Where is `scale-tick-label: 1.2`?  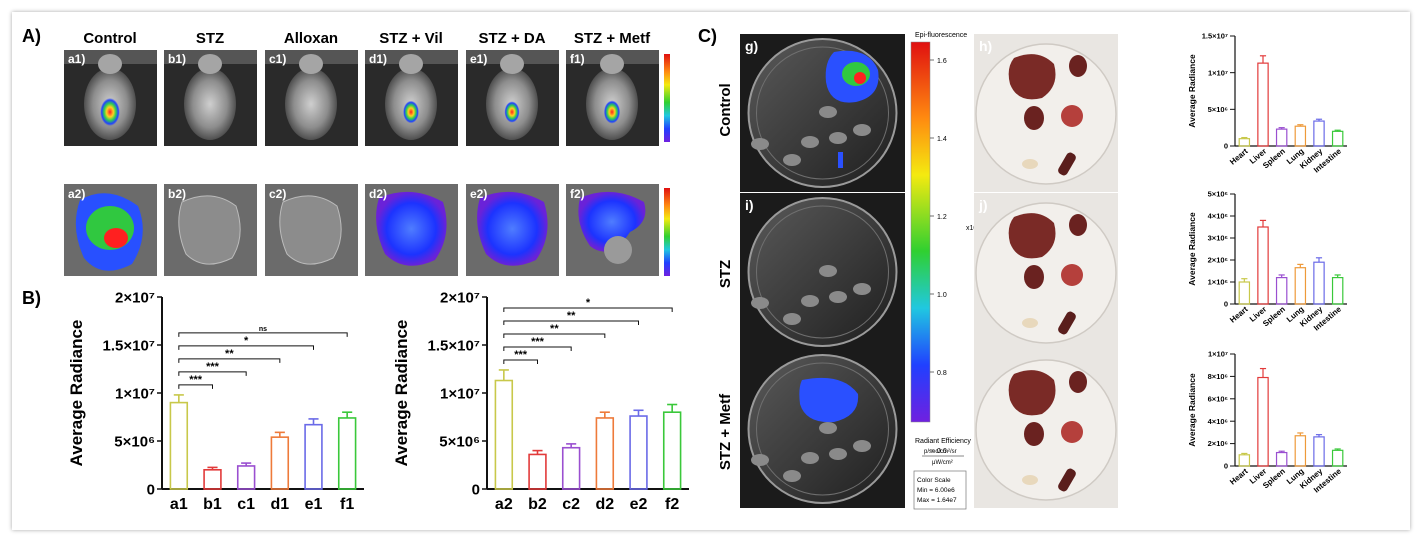 scale-tick-label: 1.2 is located at coordinates (942, 217).